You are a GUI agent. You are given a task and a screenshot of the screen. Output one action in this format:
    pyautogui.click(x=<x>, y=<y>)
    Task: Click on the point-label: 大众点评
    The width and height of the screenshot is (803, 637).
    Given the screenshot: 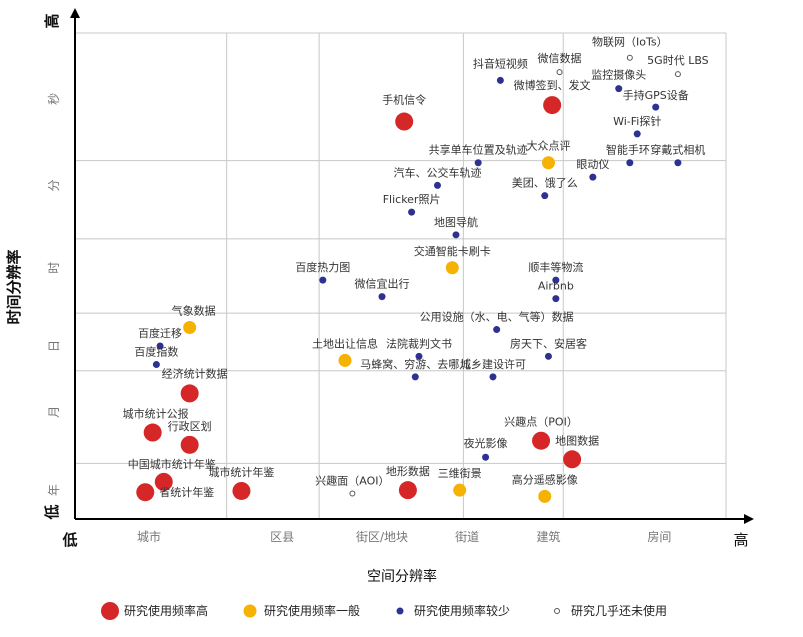 What is the action you would take?
    pyautogui.click(x=548, y=146)
    